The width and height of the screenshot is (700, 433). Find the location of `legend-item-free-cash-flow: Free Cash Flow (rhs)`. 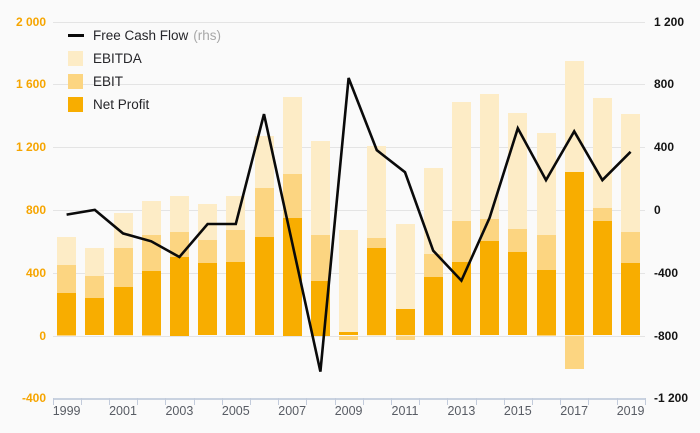

legend-item-free-cash-flow: Free Cash Flow (rhs) is located at coordinates (144, 35).